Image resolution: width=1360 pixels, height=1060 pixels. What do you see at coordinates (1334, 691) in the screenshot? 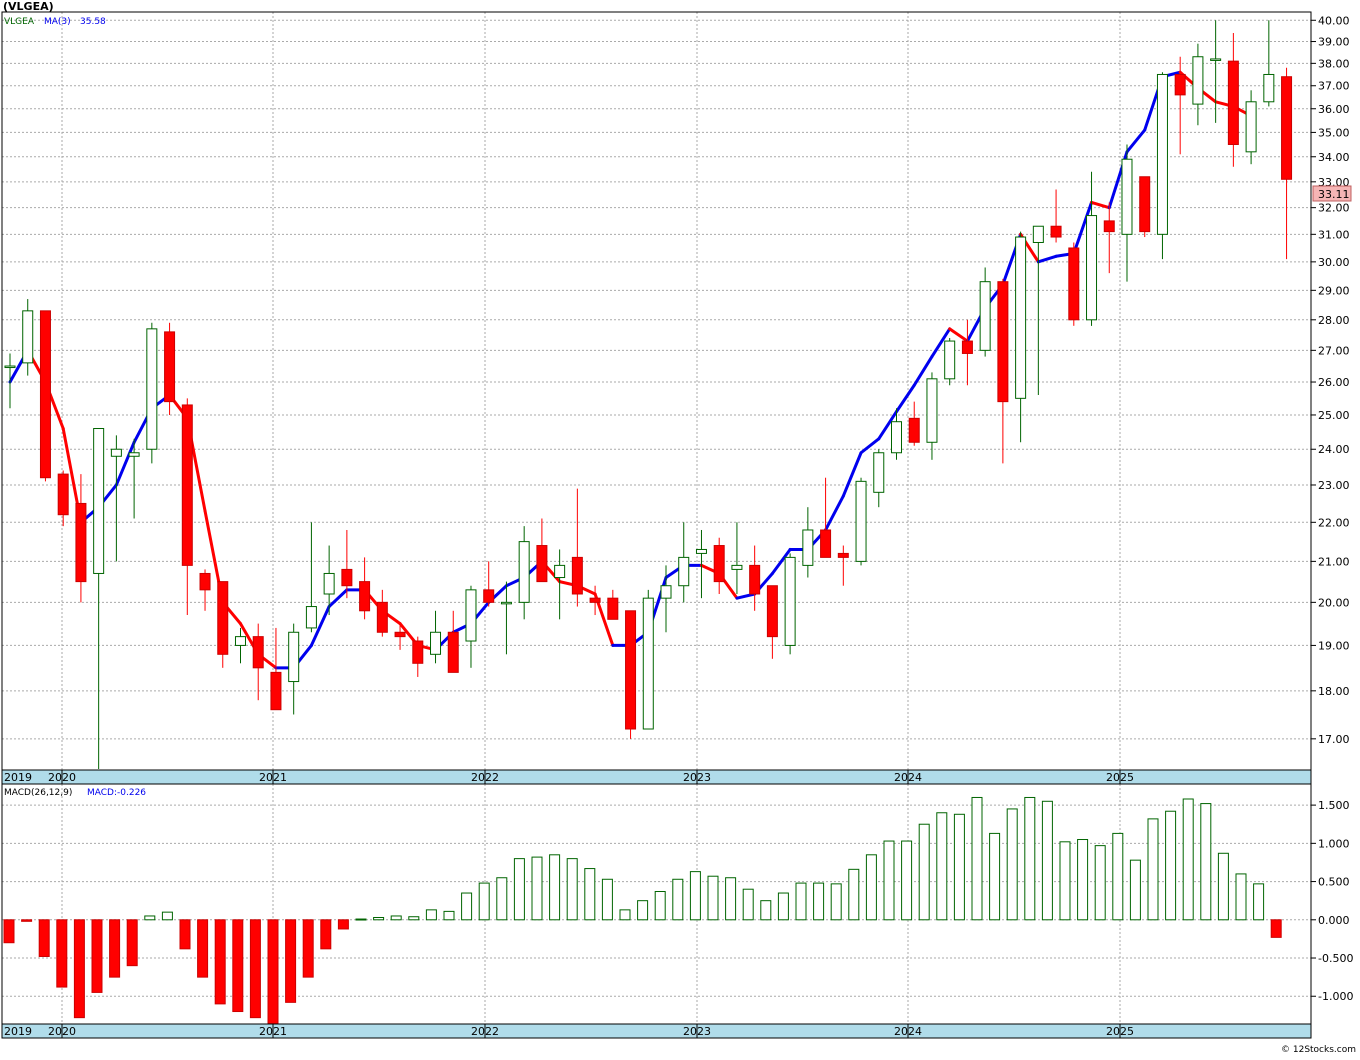
I see `price-tick-label: 18.00` at bounding box center [1334, 691].